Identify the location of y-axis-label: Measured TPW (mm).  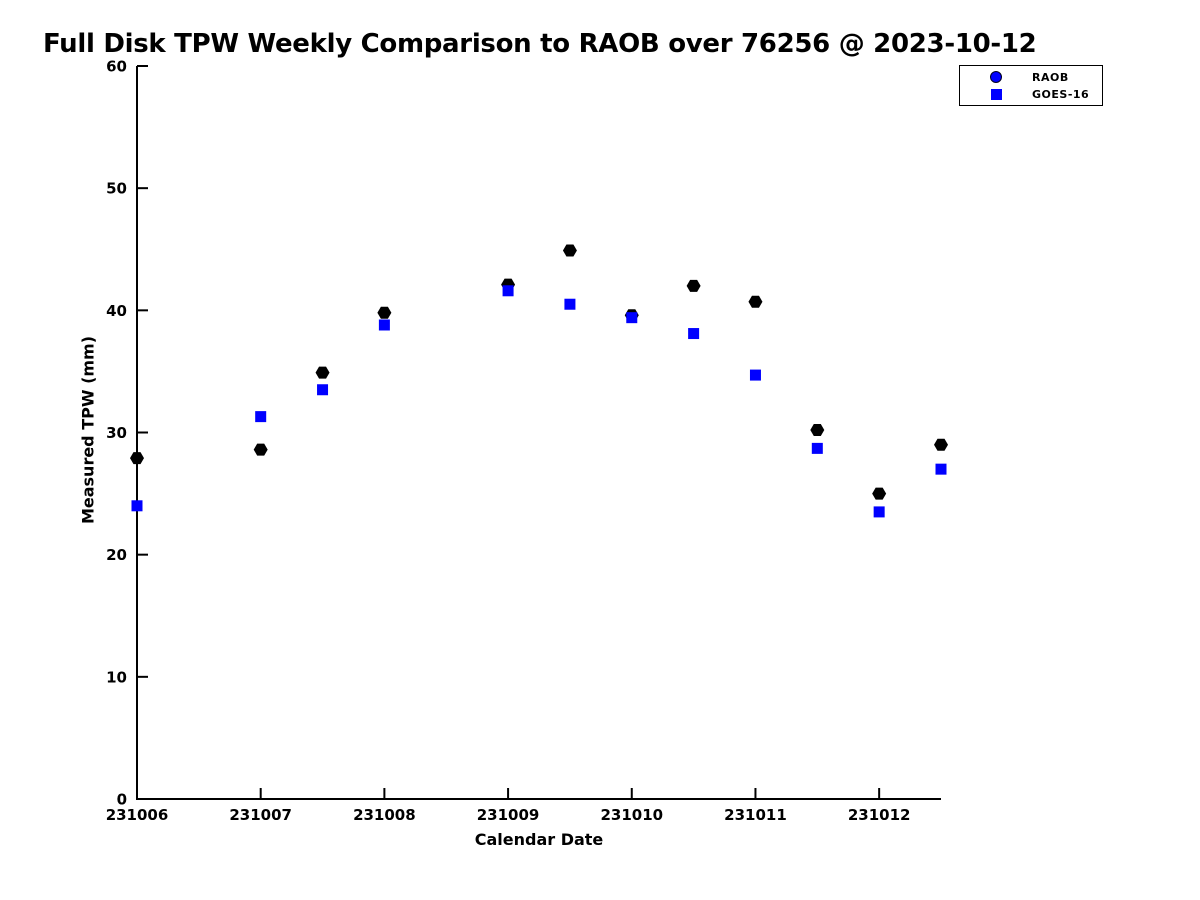
(88, 430).